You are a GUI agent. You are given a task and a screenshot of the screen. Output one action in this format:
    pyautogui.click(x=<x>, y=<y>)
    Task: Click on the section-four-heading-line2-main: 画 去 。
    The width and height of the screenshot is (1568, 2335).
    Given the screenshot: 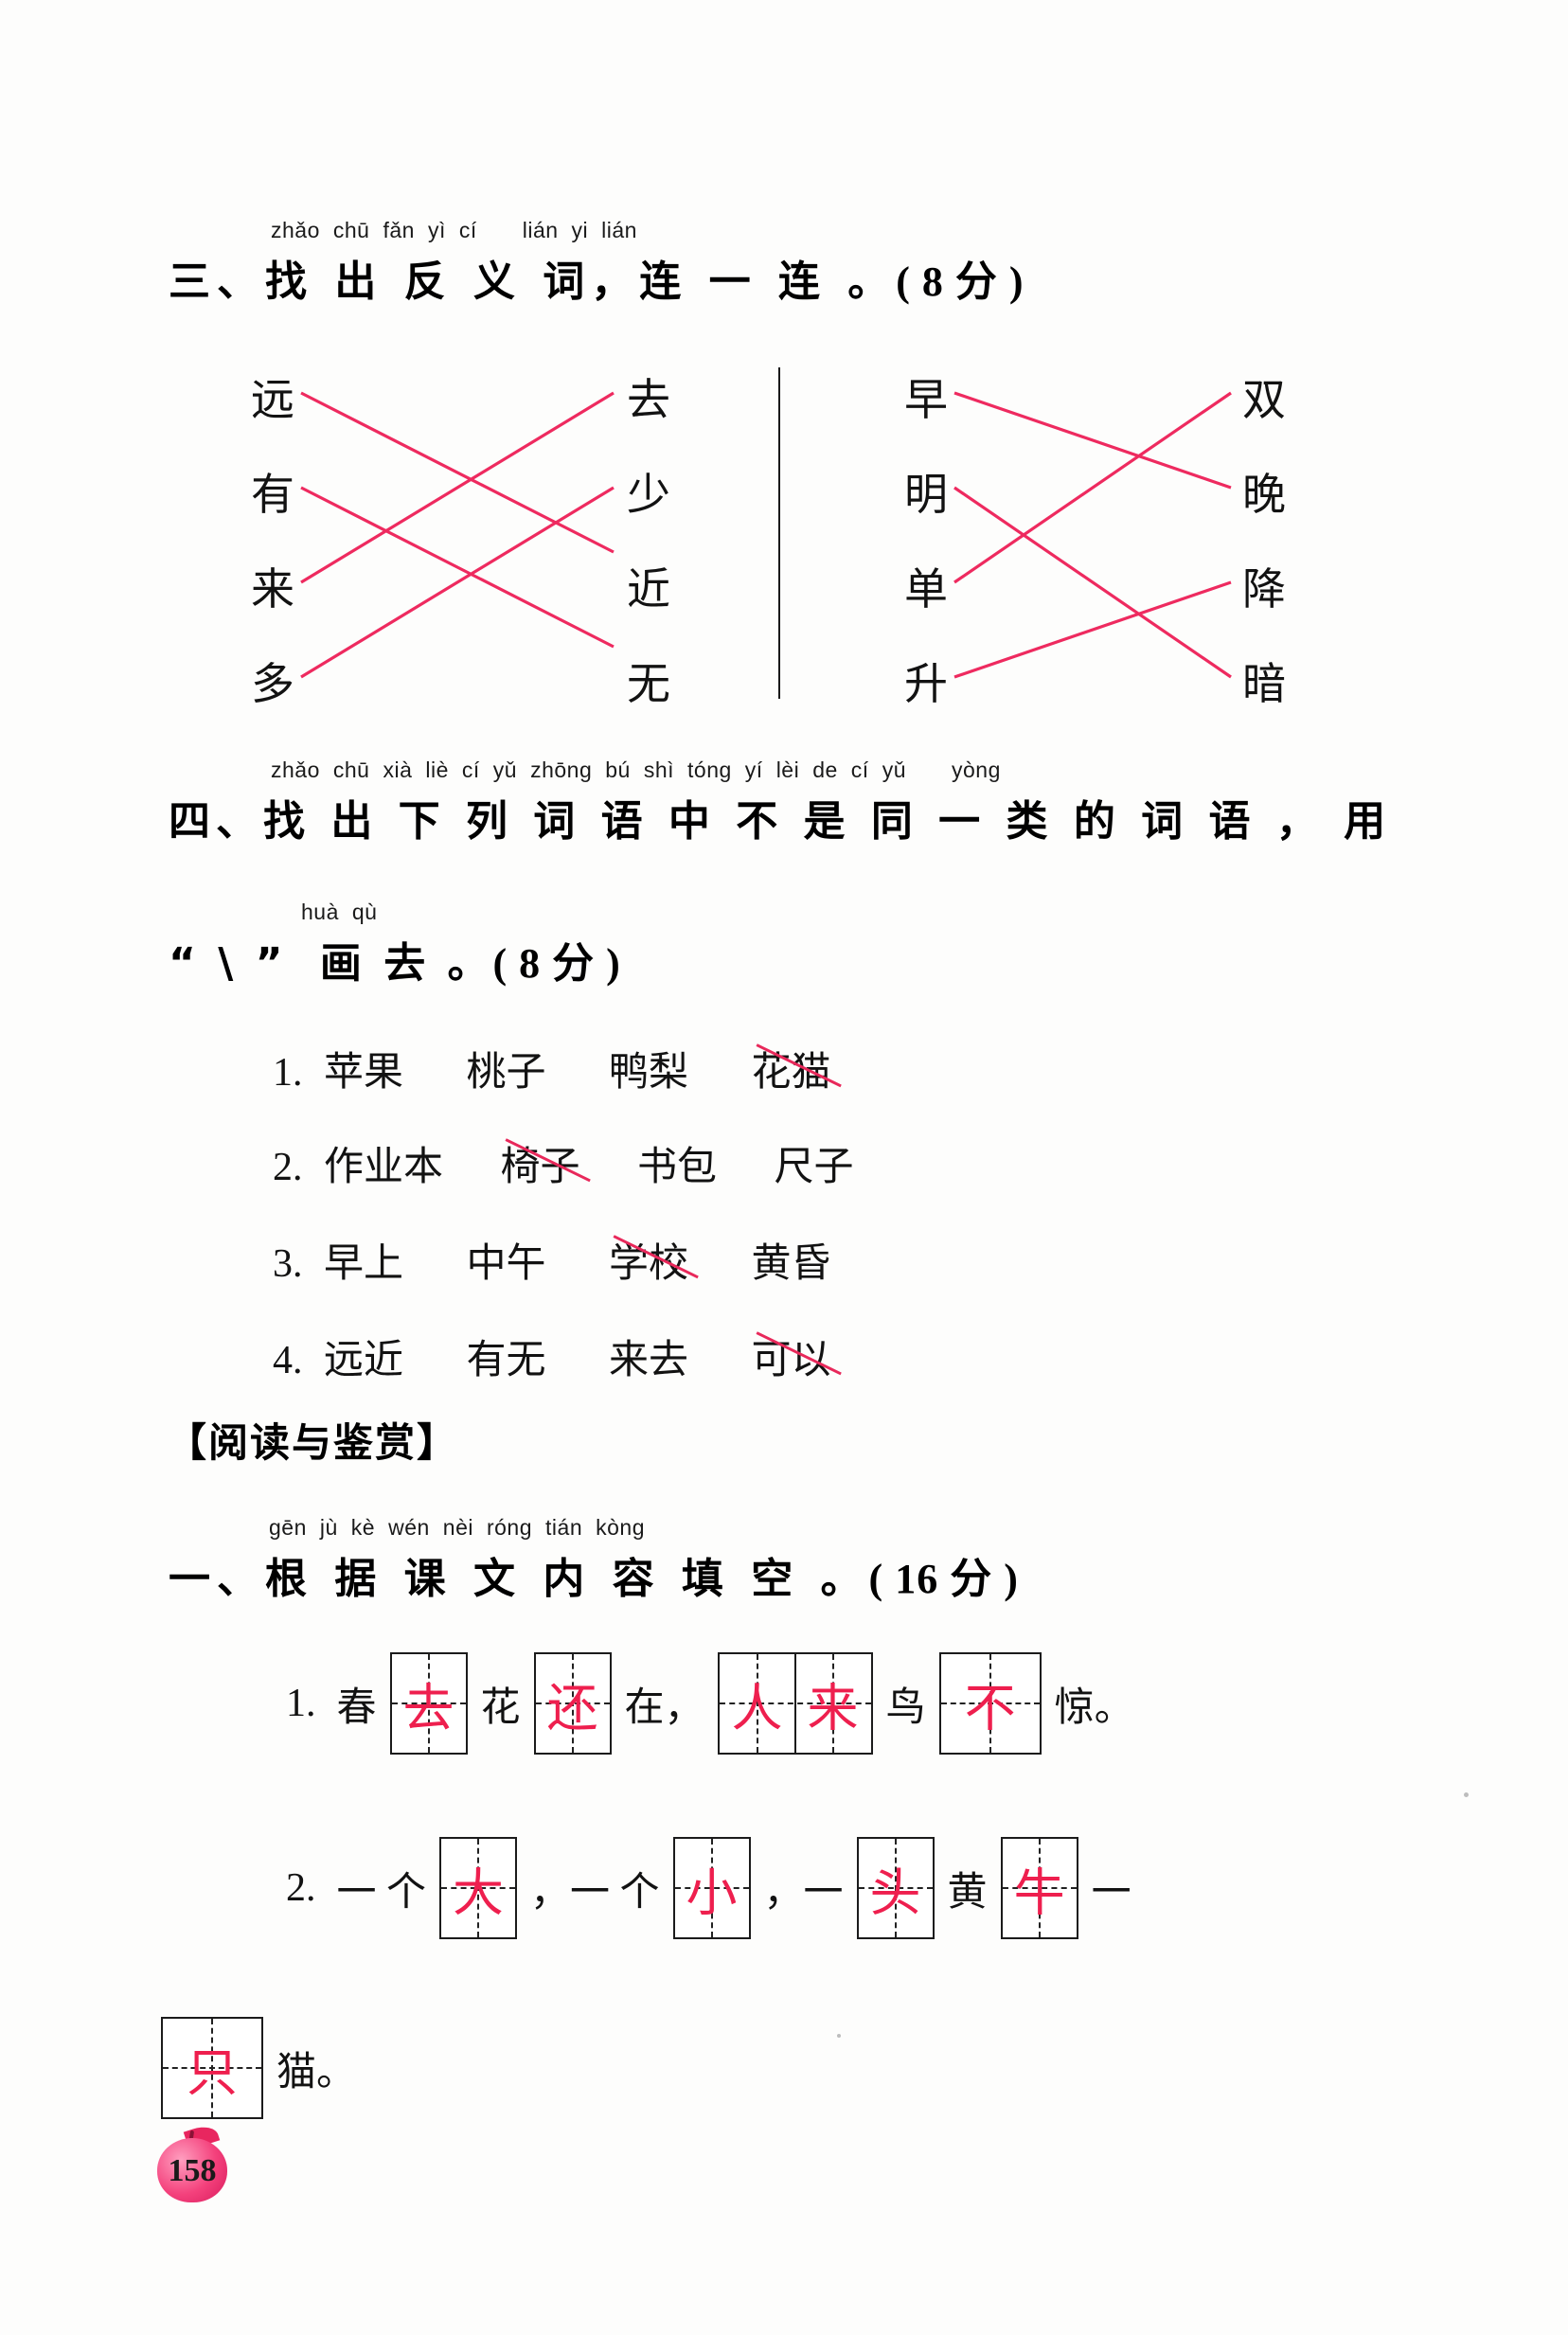 What is the action you would take?
    pyautogui.click(x=406, y=963)
    